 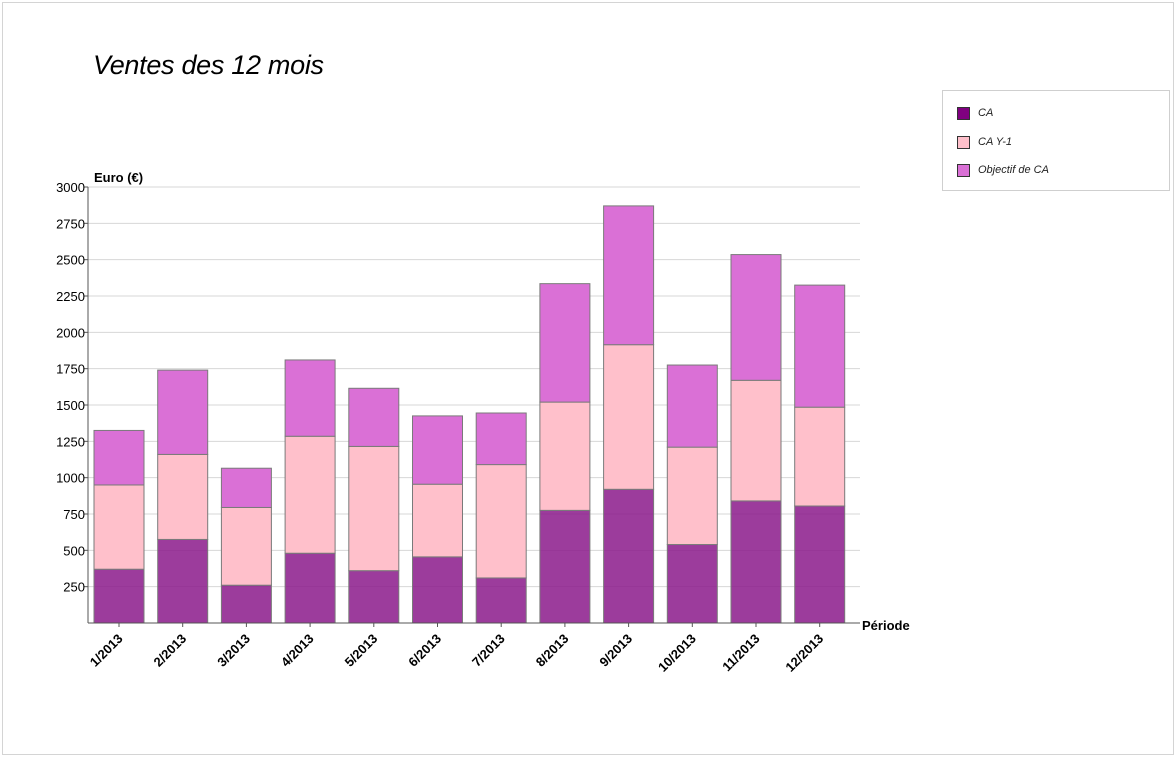 I want to click on x-tick-label: 3/2013, so click(x=233, y=650).